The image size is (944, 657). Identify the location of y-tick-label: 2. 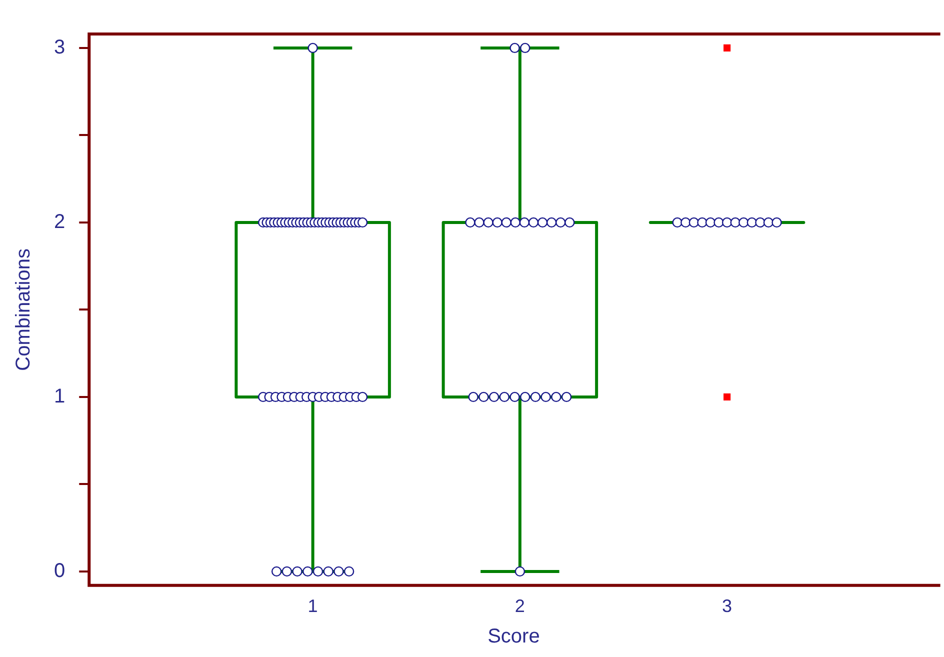
(60, 221).